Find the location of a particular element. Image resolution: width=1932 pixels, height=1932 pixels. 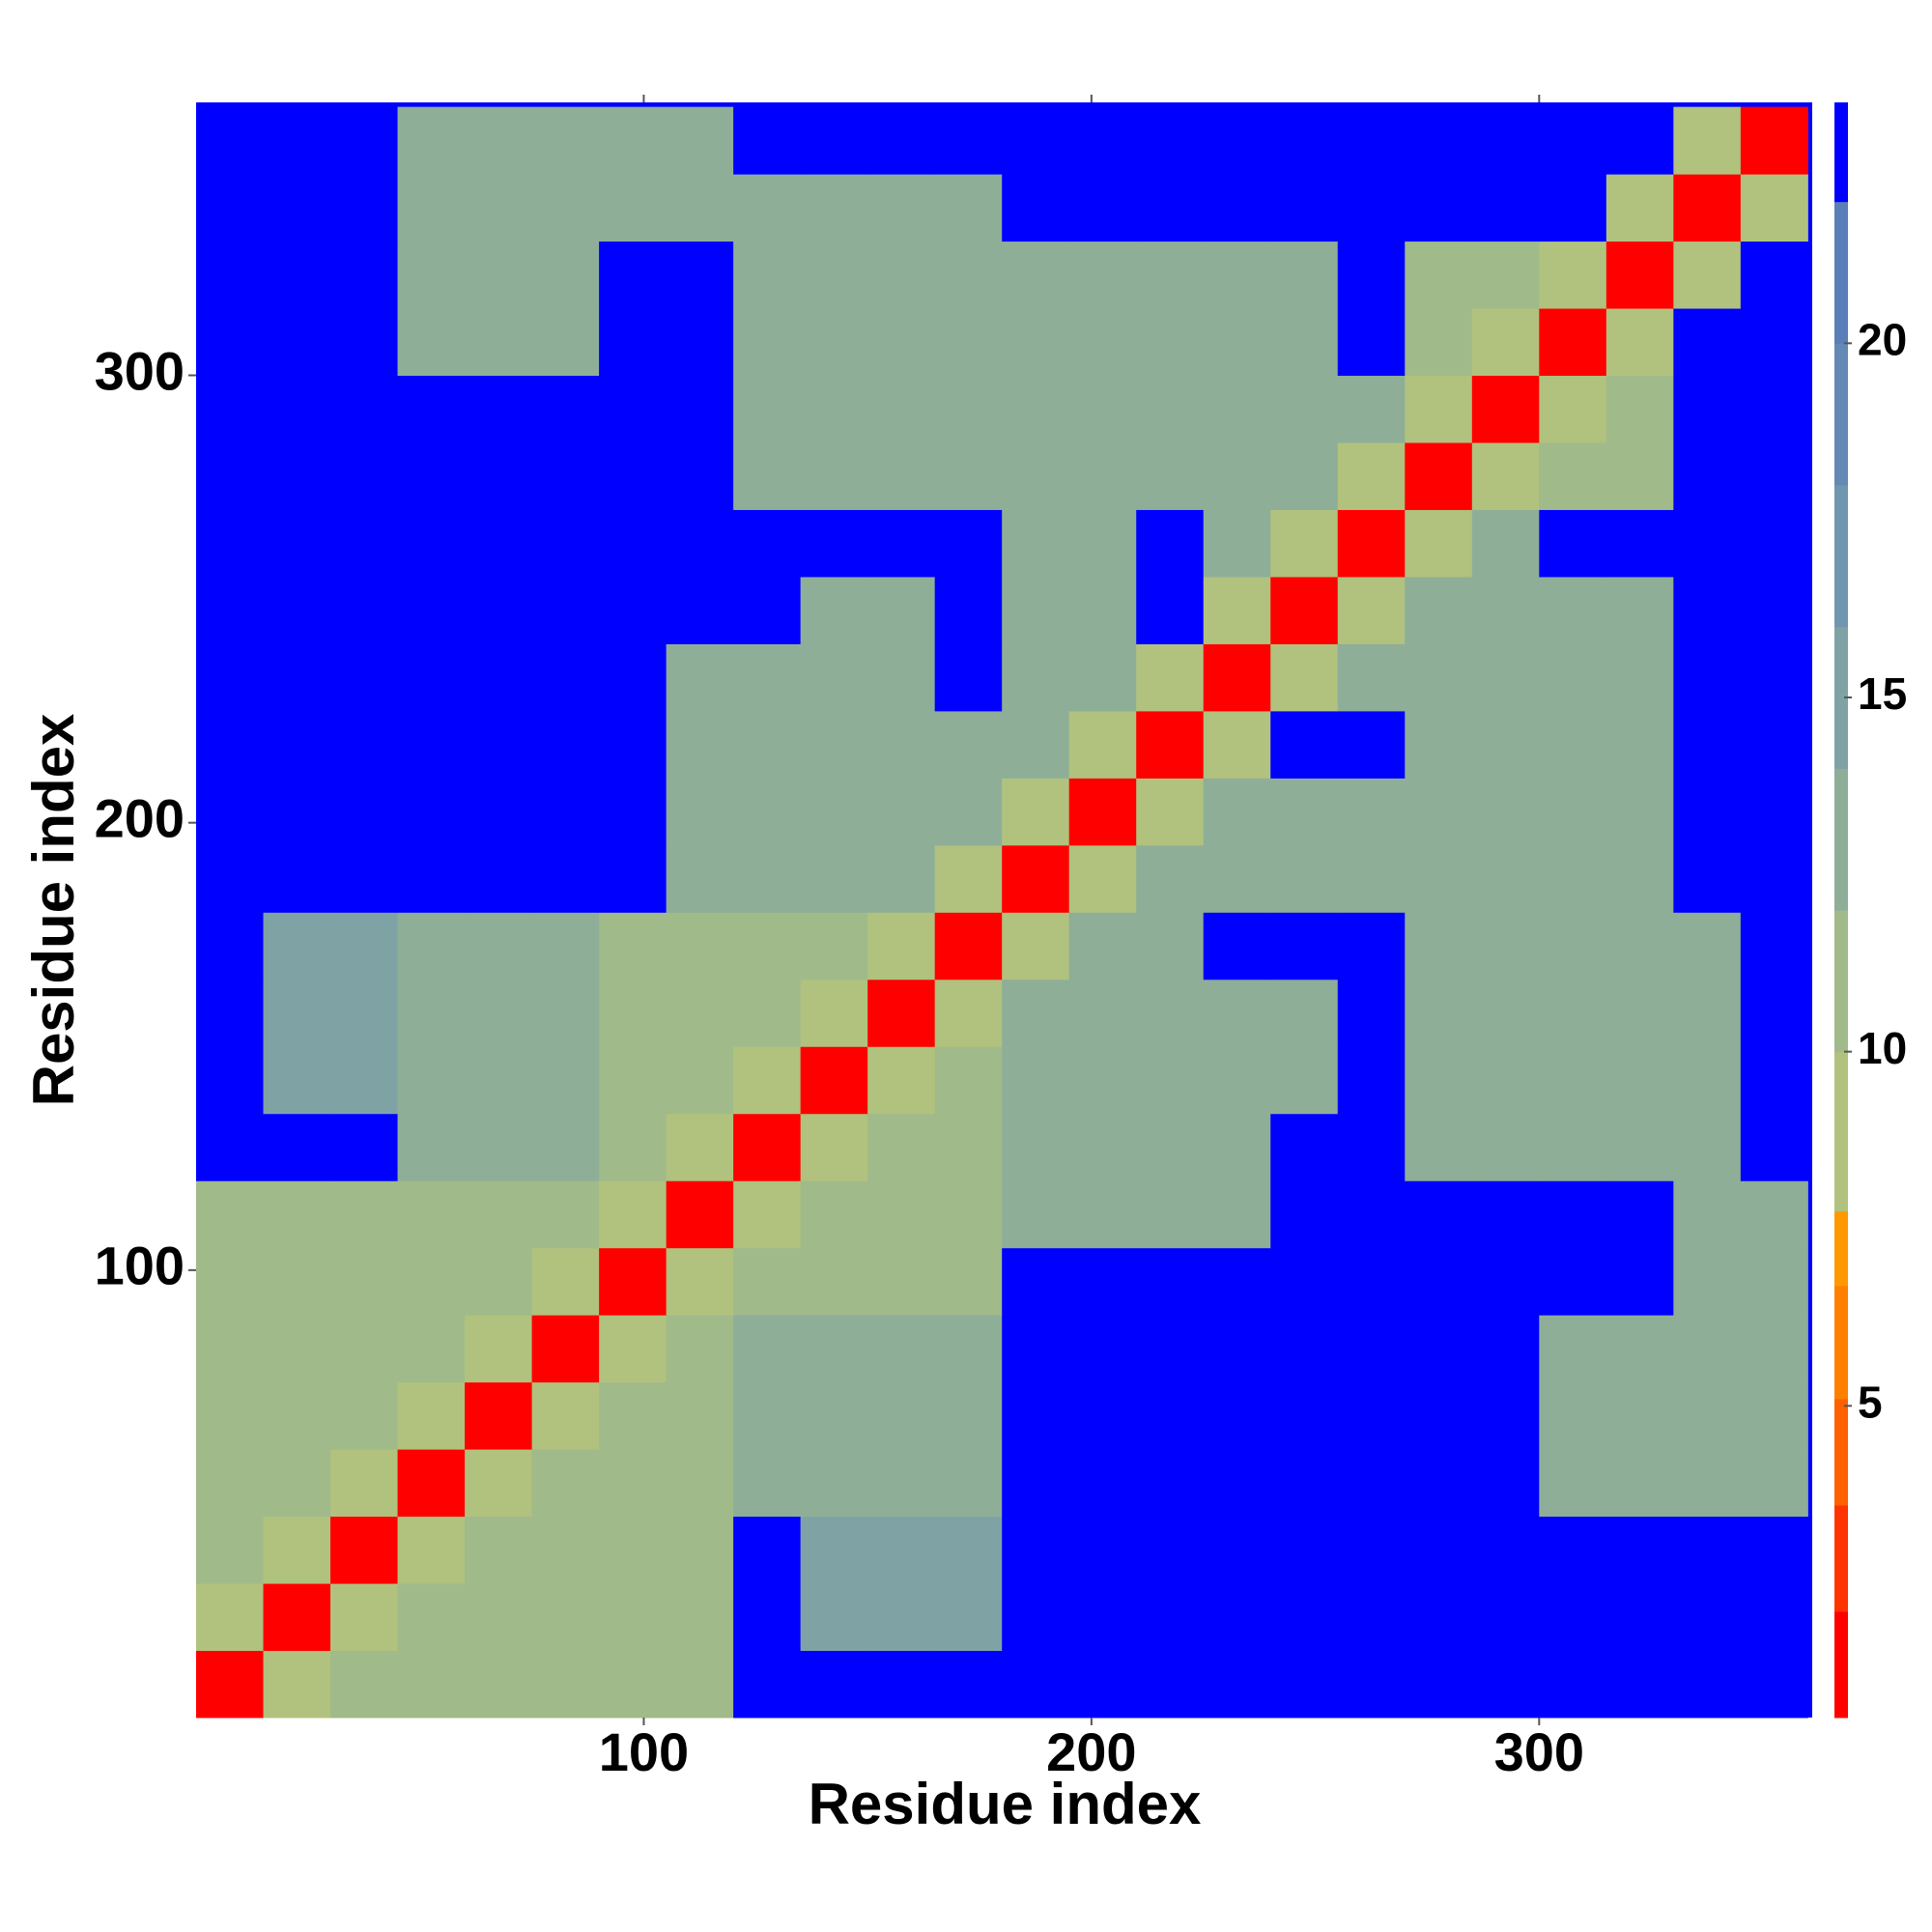

y-tick-label: 200 is located at coordinates (140, 817).